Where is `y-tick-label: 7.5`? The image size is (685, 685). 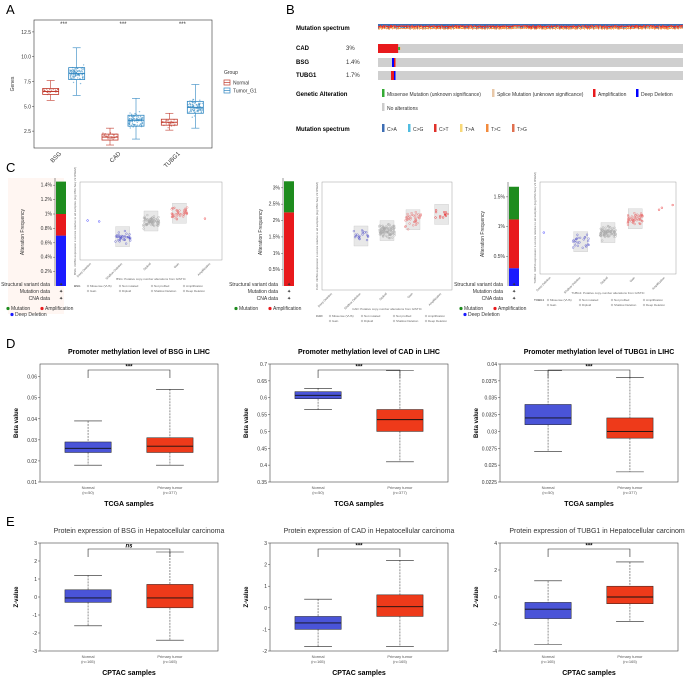
y-tick-label: 7.5 is located at coordinates (27, 83).